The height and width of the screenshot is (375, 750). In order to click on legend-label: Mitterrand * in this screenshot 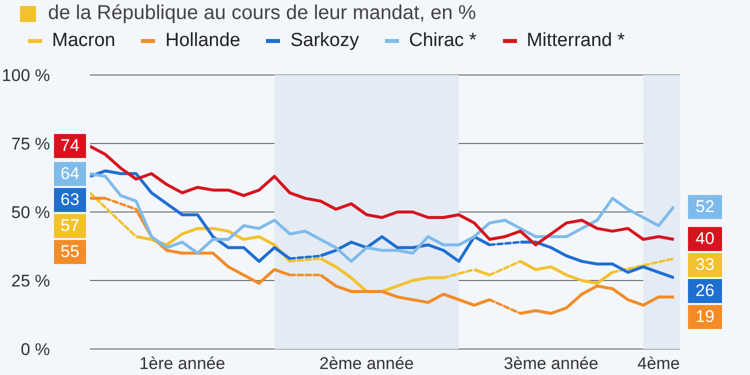, I will do `click(575, 41)`.